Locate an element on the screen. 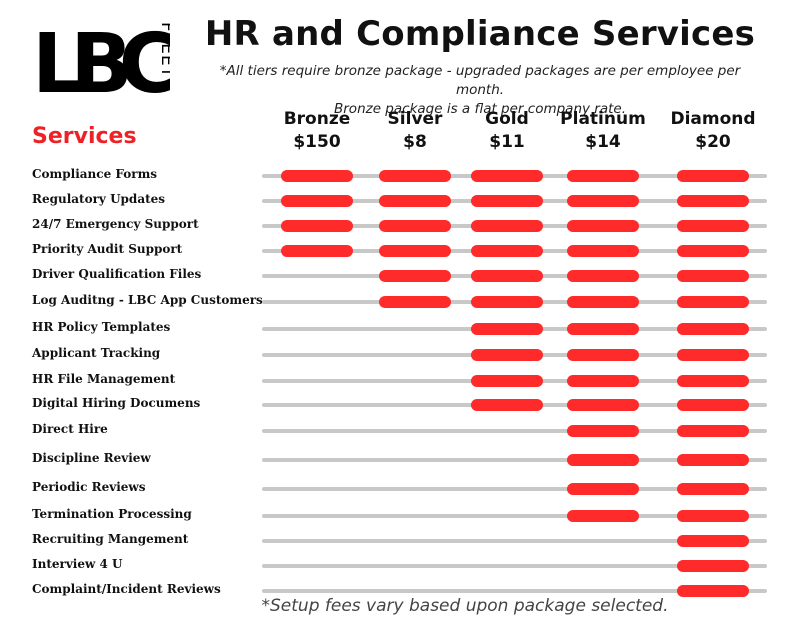  tier-header-silver: Silver $8 is located at coordinates (415, 131).